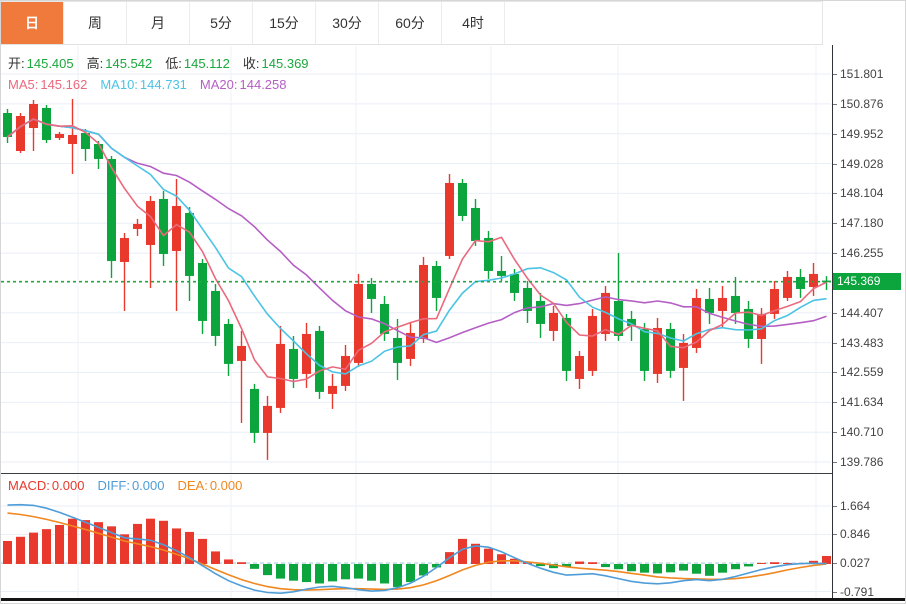  Describe the element at coordinates (453, 599) in the screenshot. I see `bottom-border` at that location.